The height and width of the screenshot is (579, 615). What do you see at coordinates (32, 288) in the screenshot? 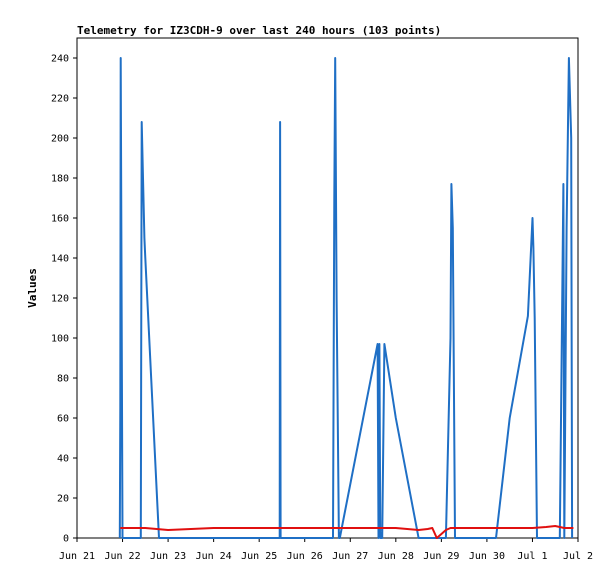
I see `y-axis-label: Values` at bounding box center [32, 288].